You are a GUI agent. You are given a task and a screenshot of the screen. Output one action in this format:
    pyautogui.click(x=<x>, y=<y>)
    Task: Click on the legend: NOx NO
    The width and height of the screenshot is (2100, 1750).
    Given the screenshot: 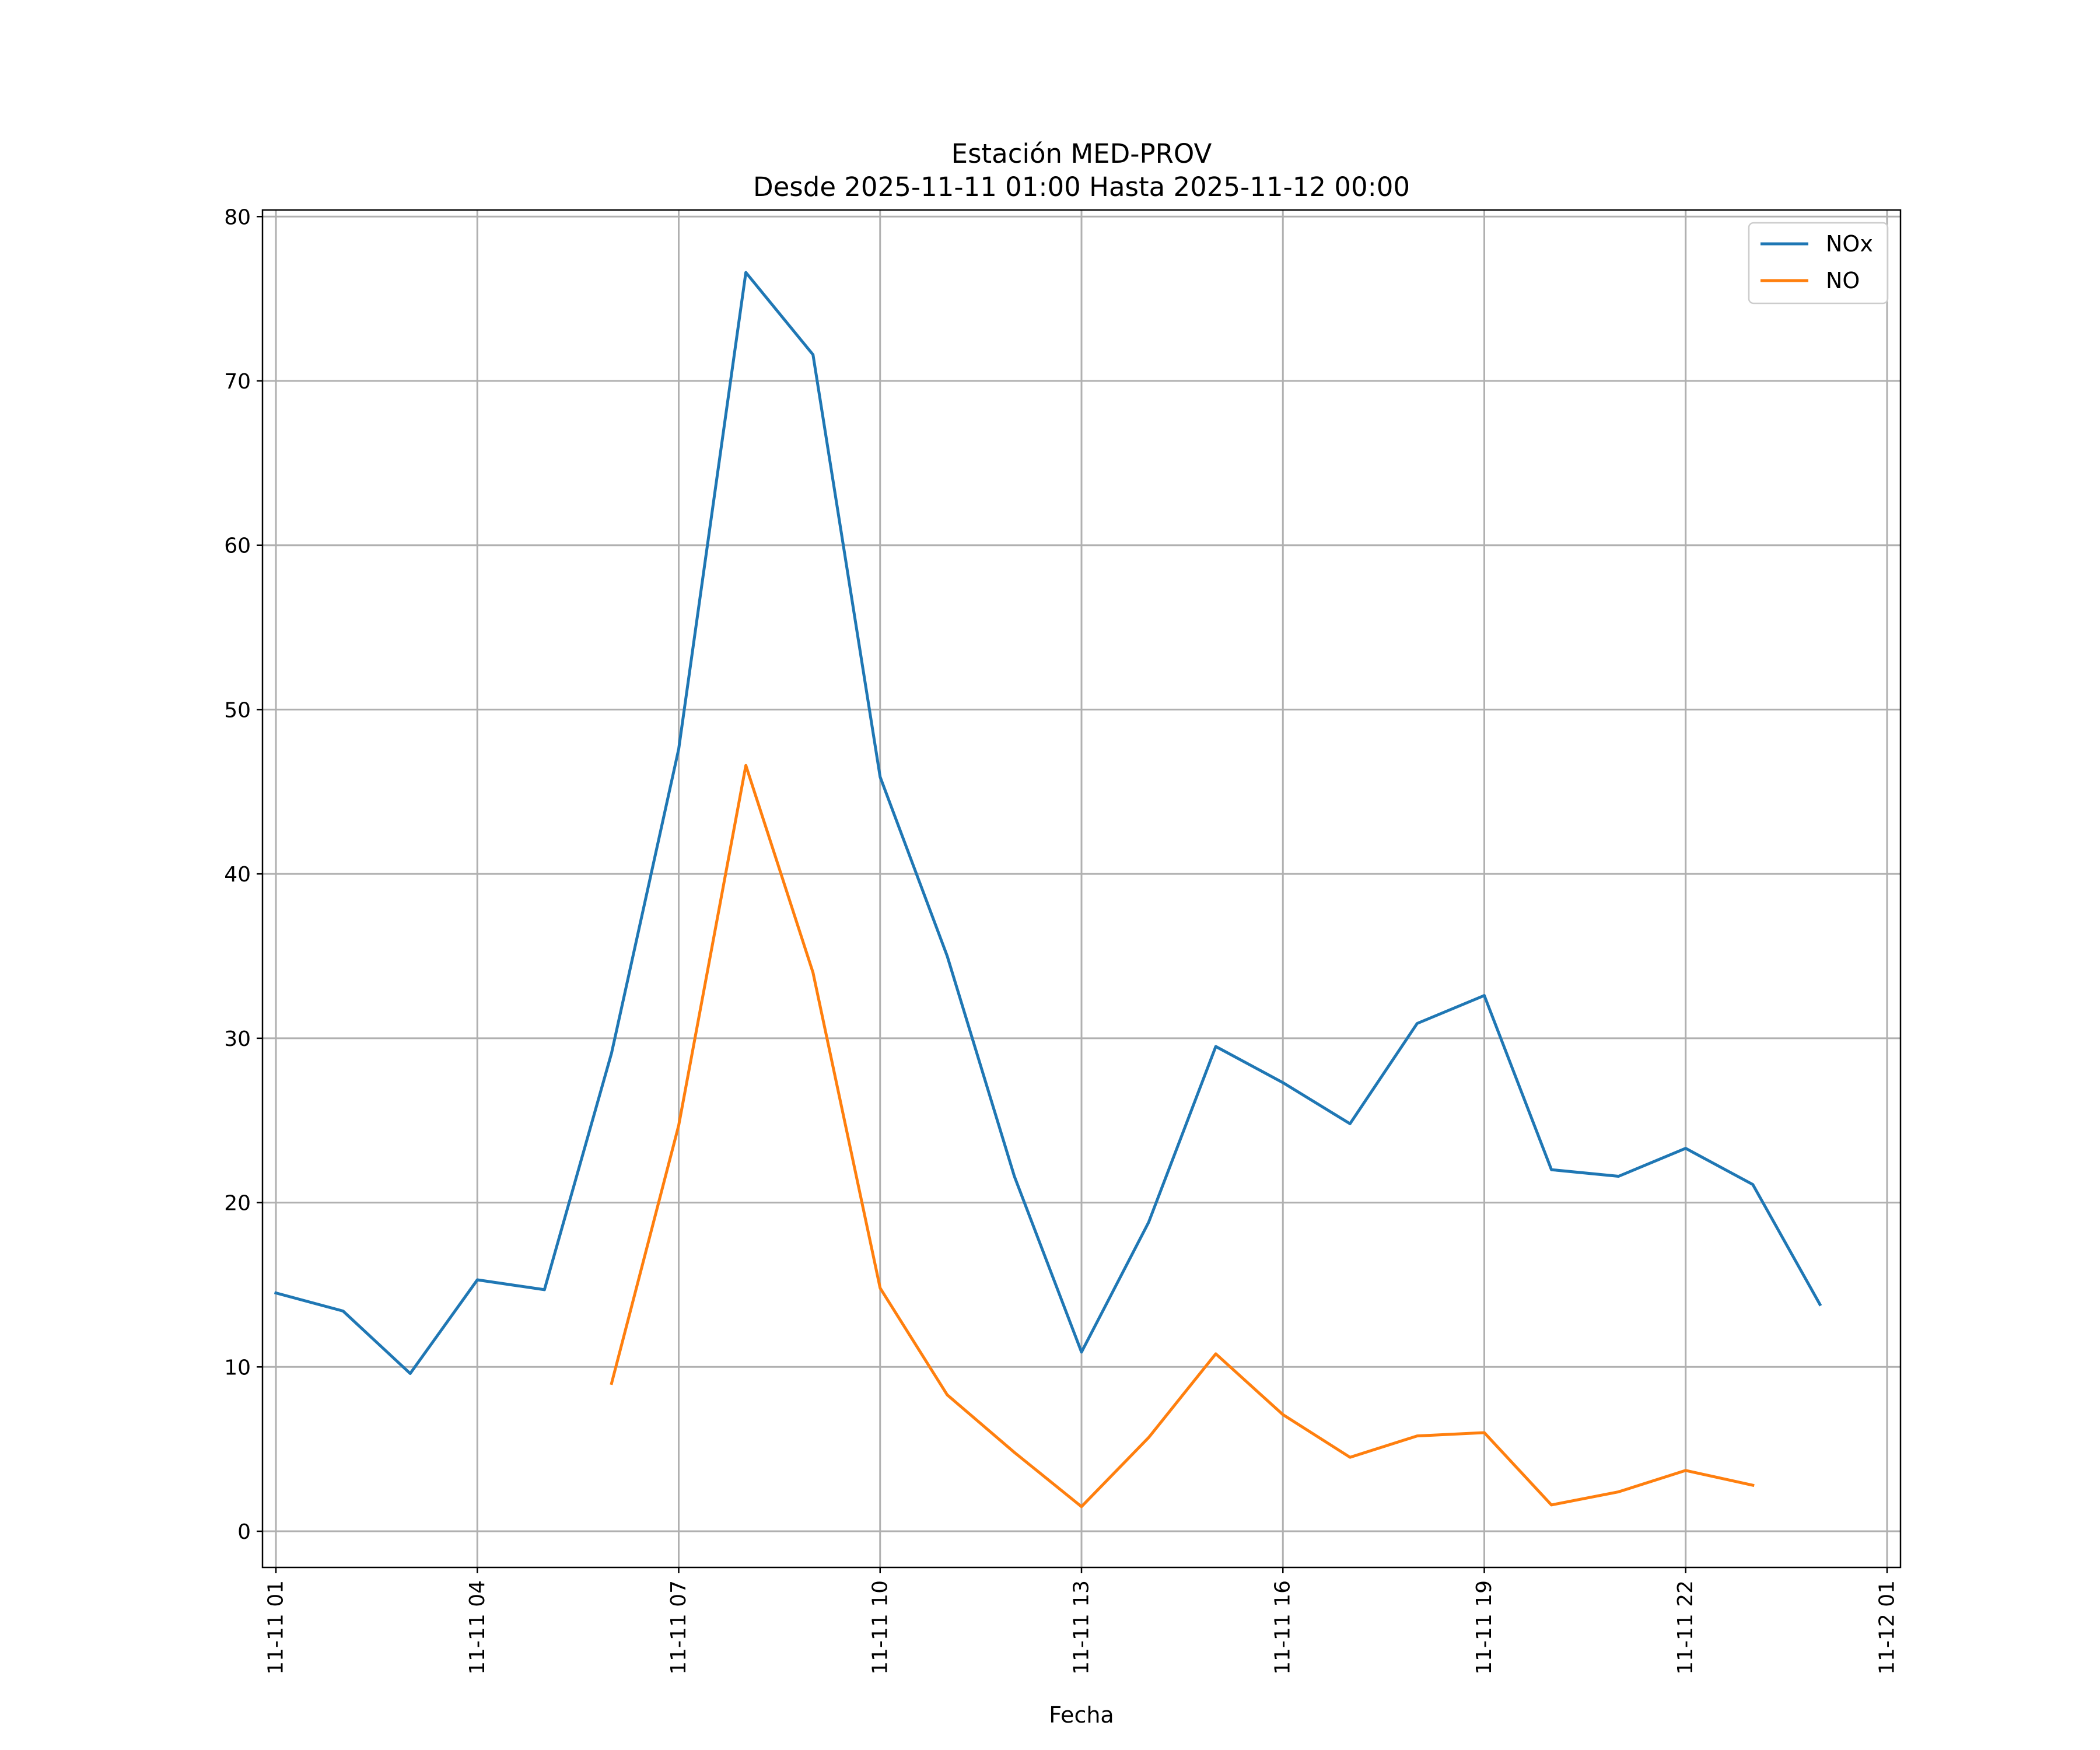 What is the action you would take?
    pyautogui.click(x=1818, y=263)
    